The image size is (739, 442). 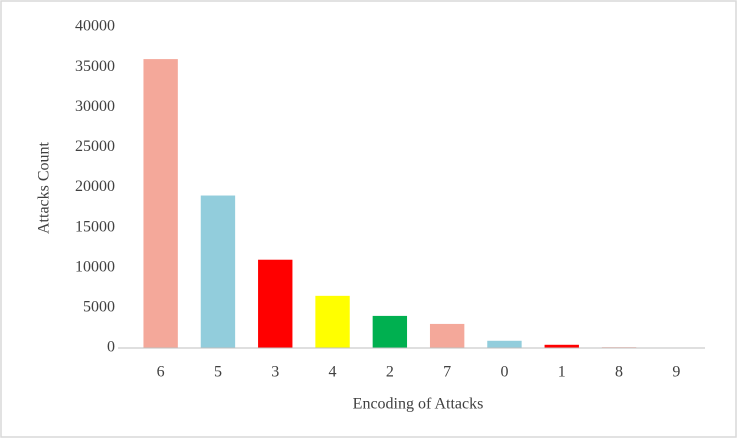 I want to click on x-tick-label: 6, so click(x=161, y=372).